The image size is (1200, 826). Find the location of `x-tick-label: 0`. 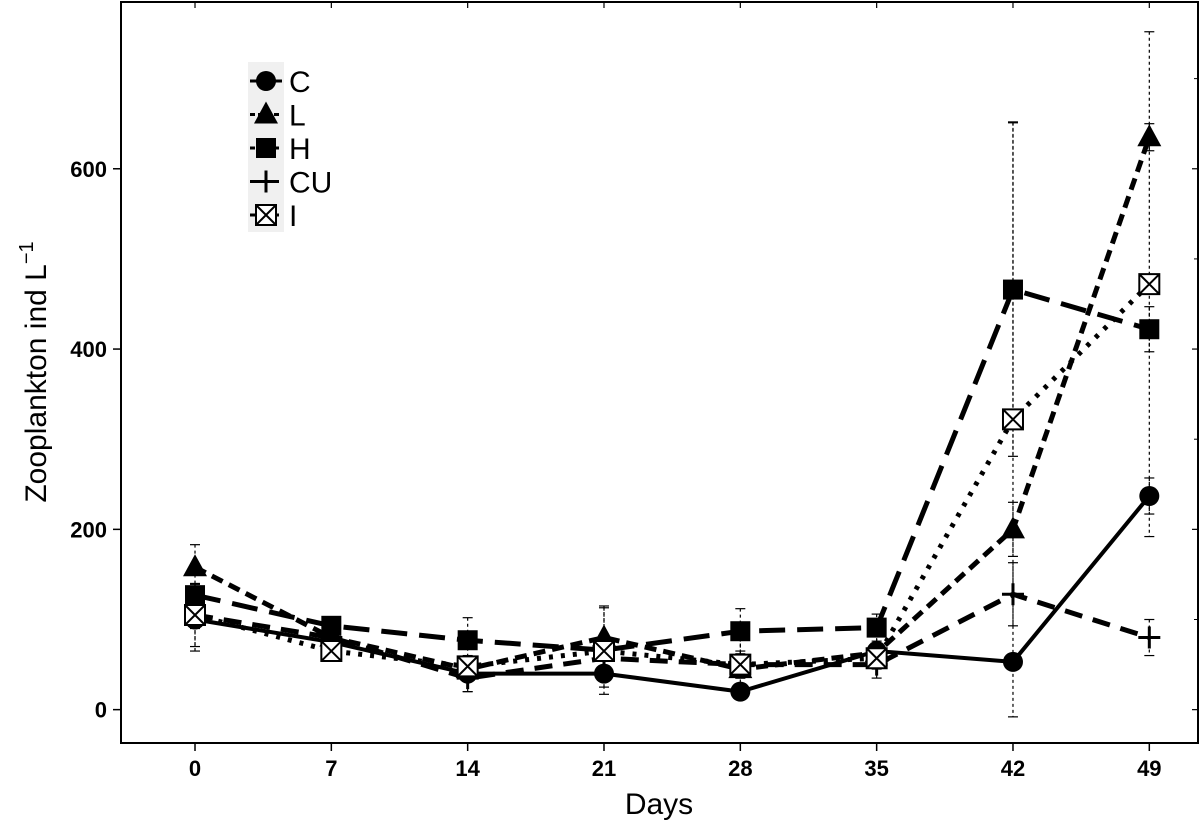

x-tick-label: 0 is located at coordinates (195, 768).